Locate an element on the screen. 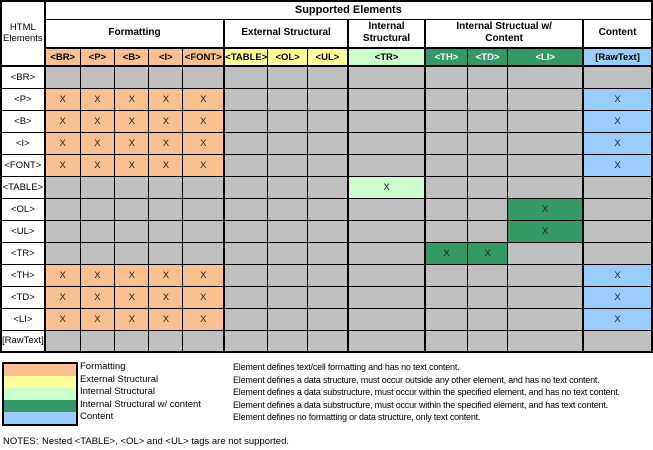 This screenshot has width=653, height=450. column-header-tag: <UL> is located at coordinates (327, 57).